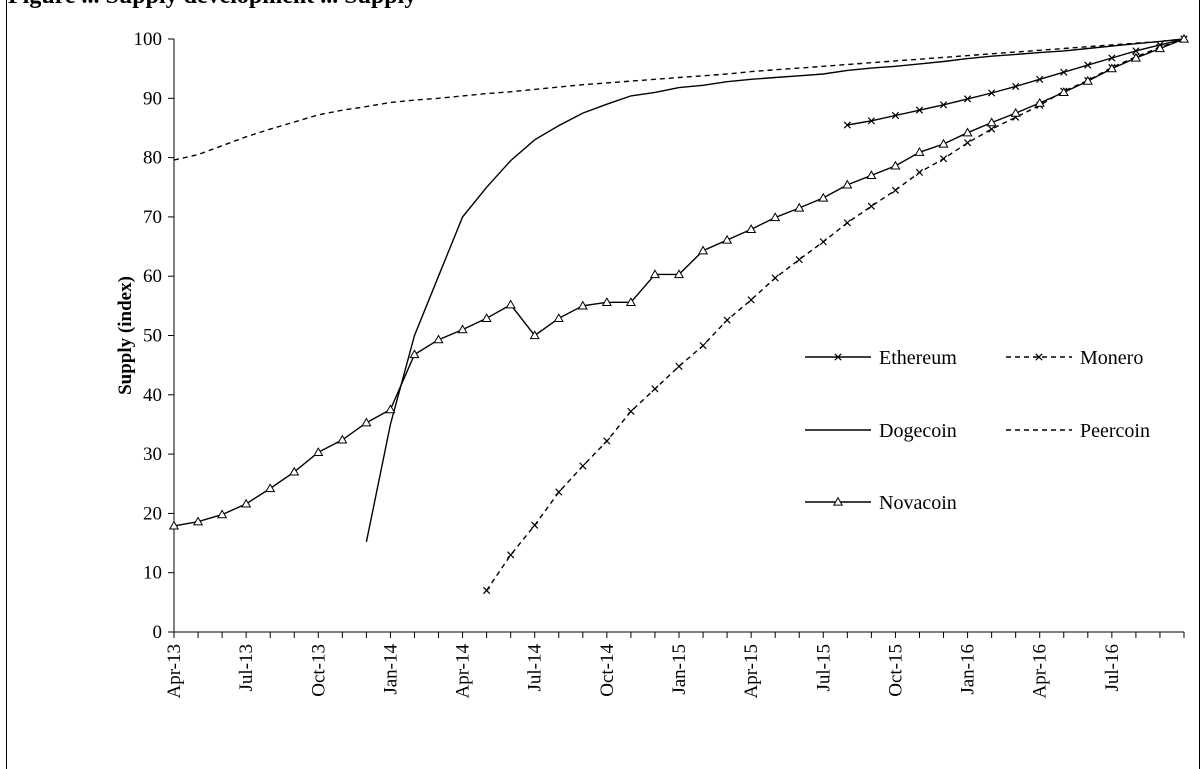  Describe the element at coordinates (535, 668) in the screenshot. I see `x-tick-label: Jul-14` at that location.